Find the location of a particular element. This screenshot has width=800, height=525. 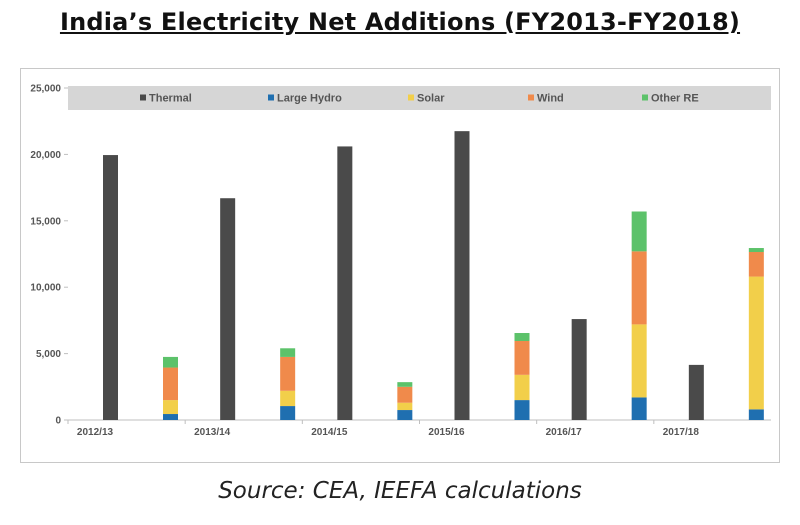

y-tick-label: 20,000 is located at coordinates (45, 155).